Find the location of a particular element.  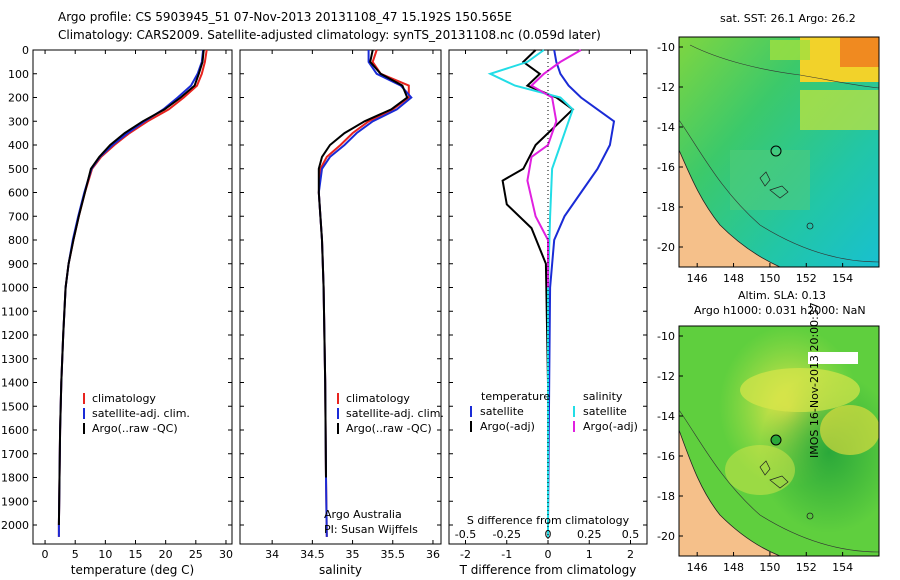

x-tick-label-s: -0.25 is located at coordinates (507, 534).